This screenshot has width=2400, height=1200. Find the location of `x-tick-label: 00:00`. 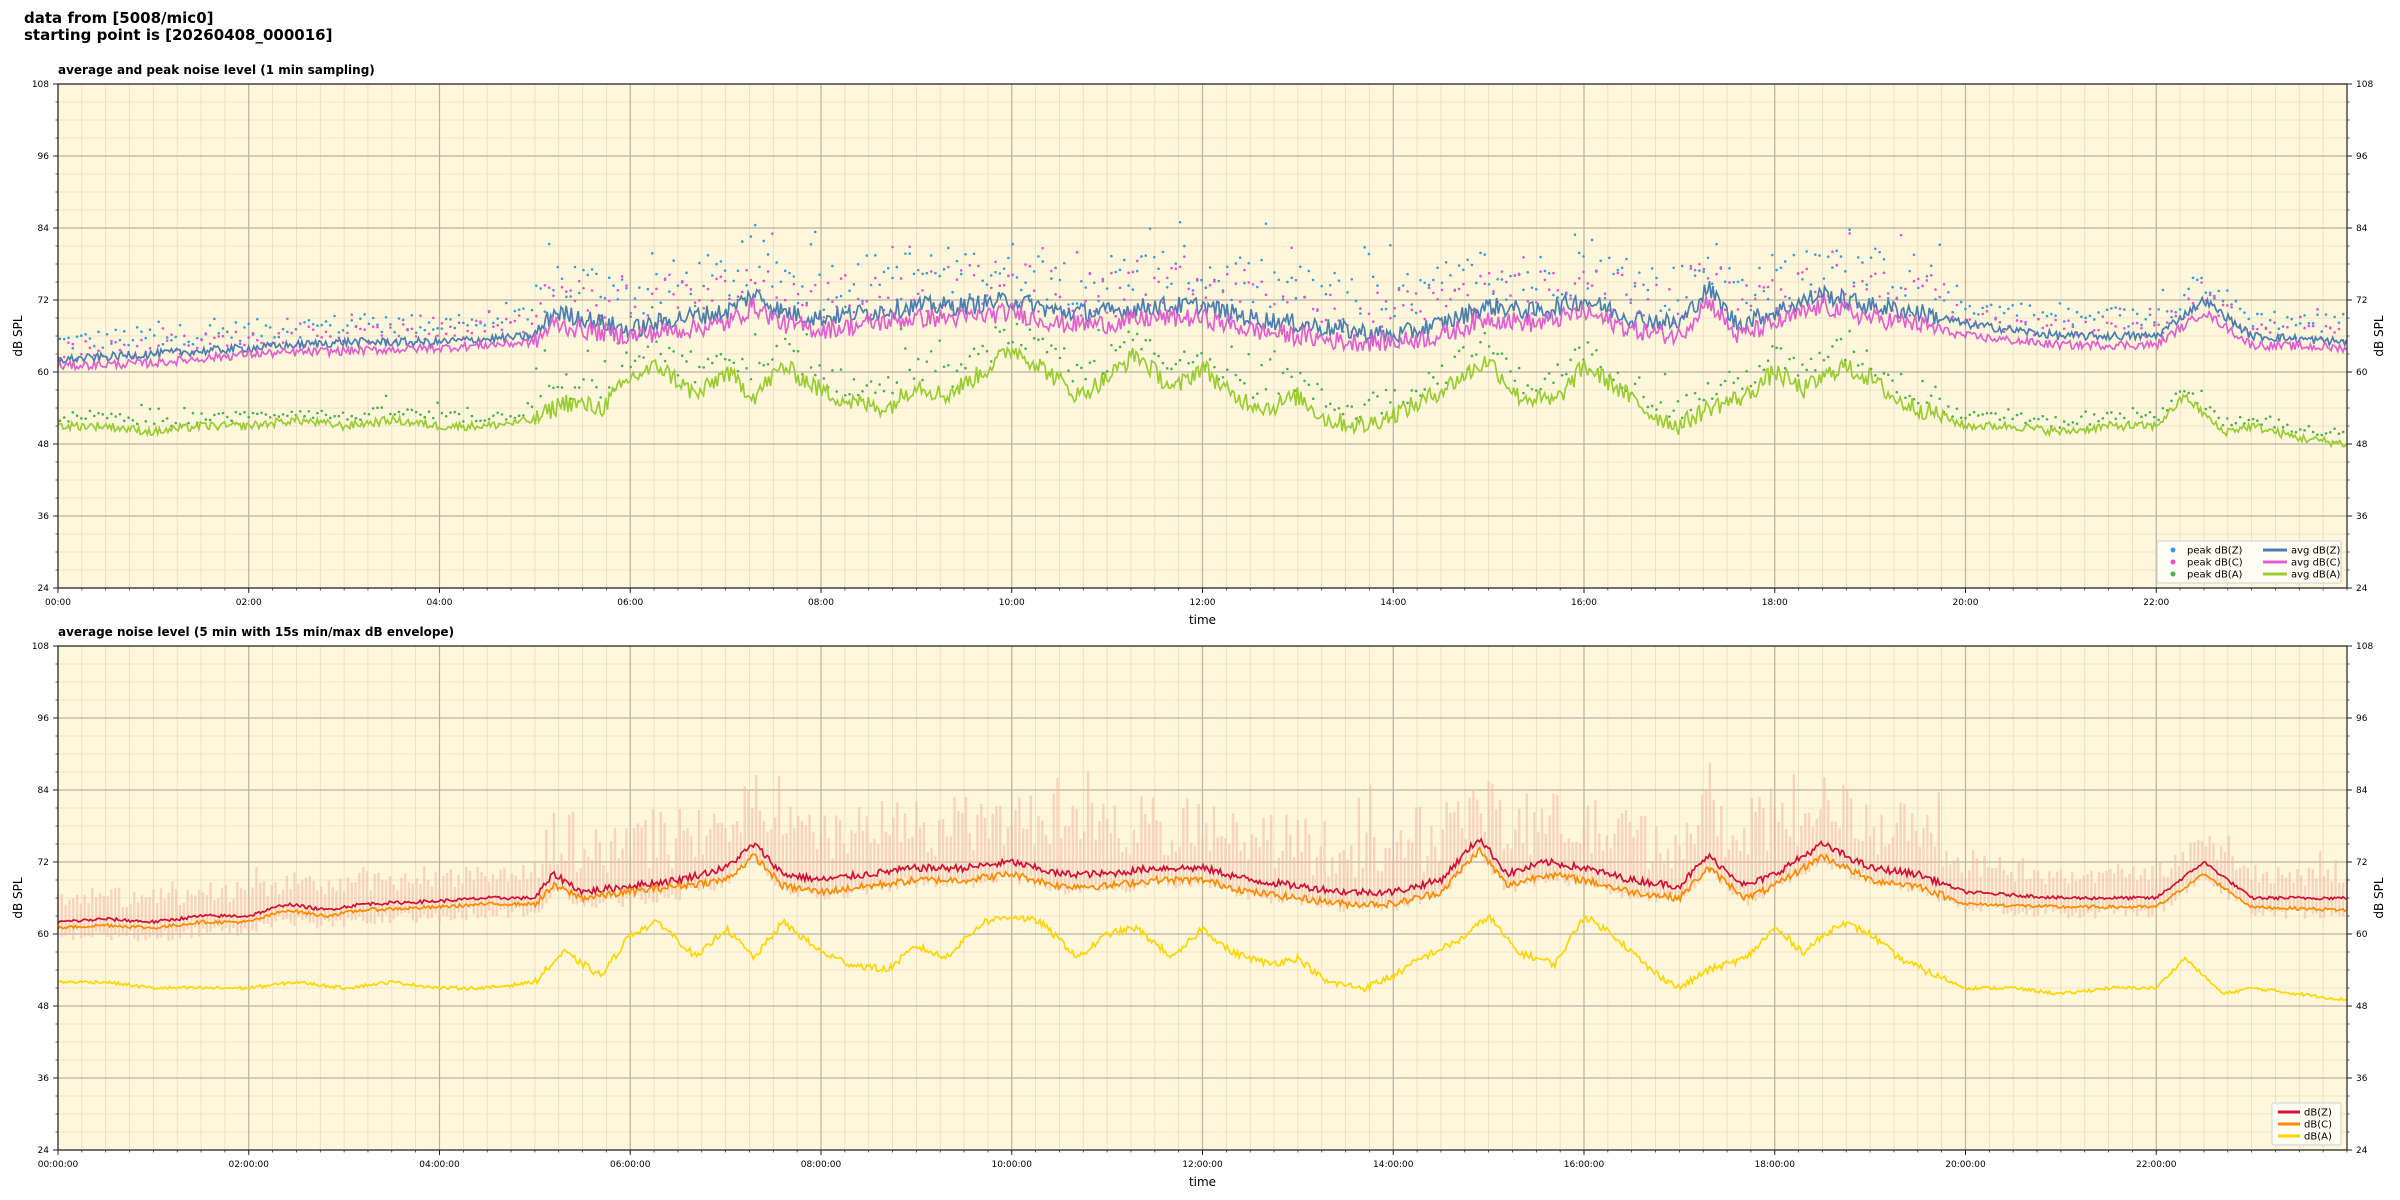

x-tick-label: 00:00 is located at coordinates (58, 603).